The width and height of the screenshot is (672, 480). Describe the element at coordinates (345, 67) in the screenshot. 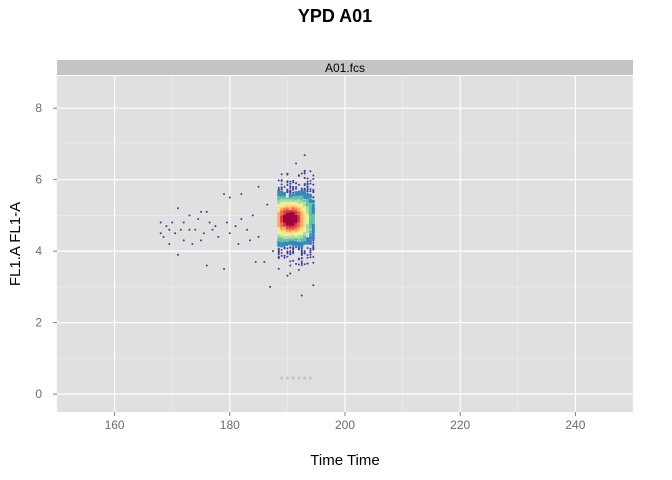

I see `panel-strip` at that location.